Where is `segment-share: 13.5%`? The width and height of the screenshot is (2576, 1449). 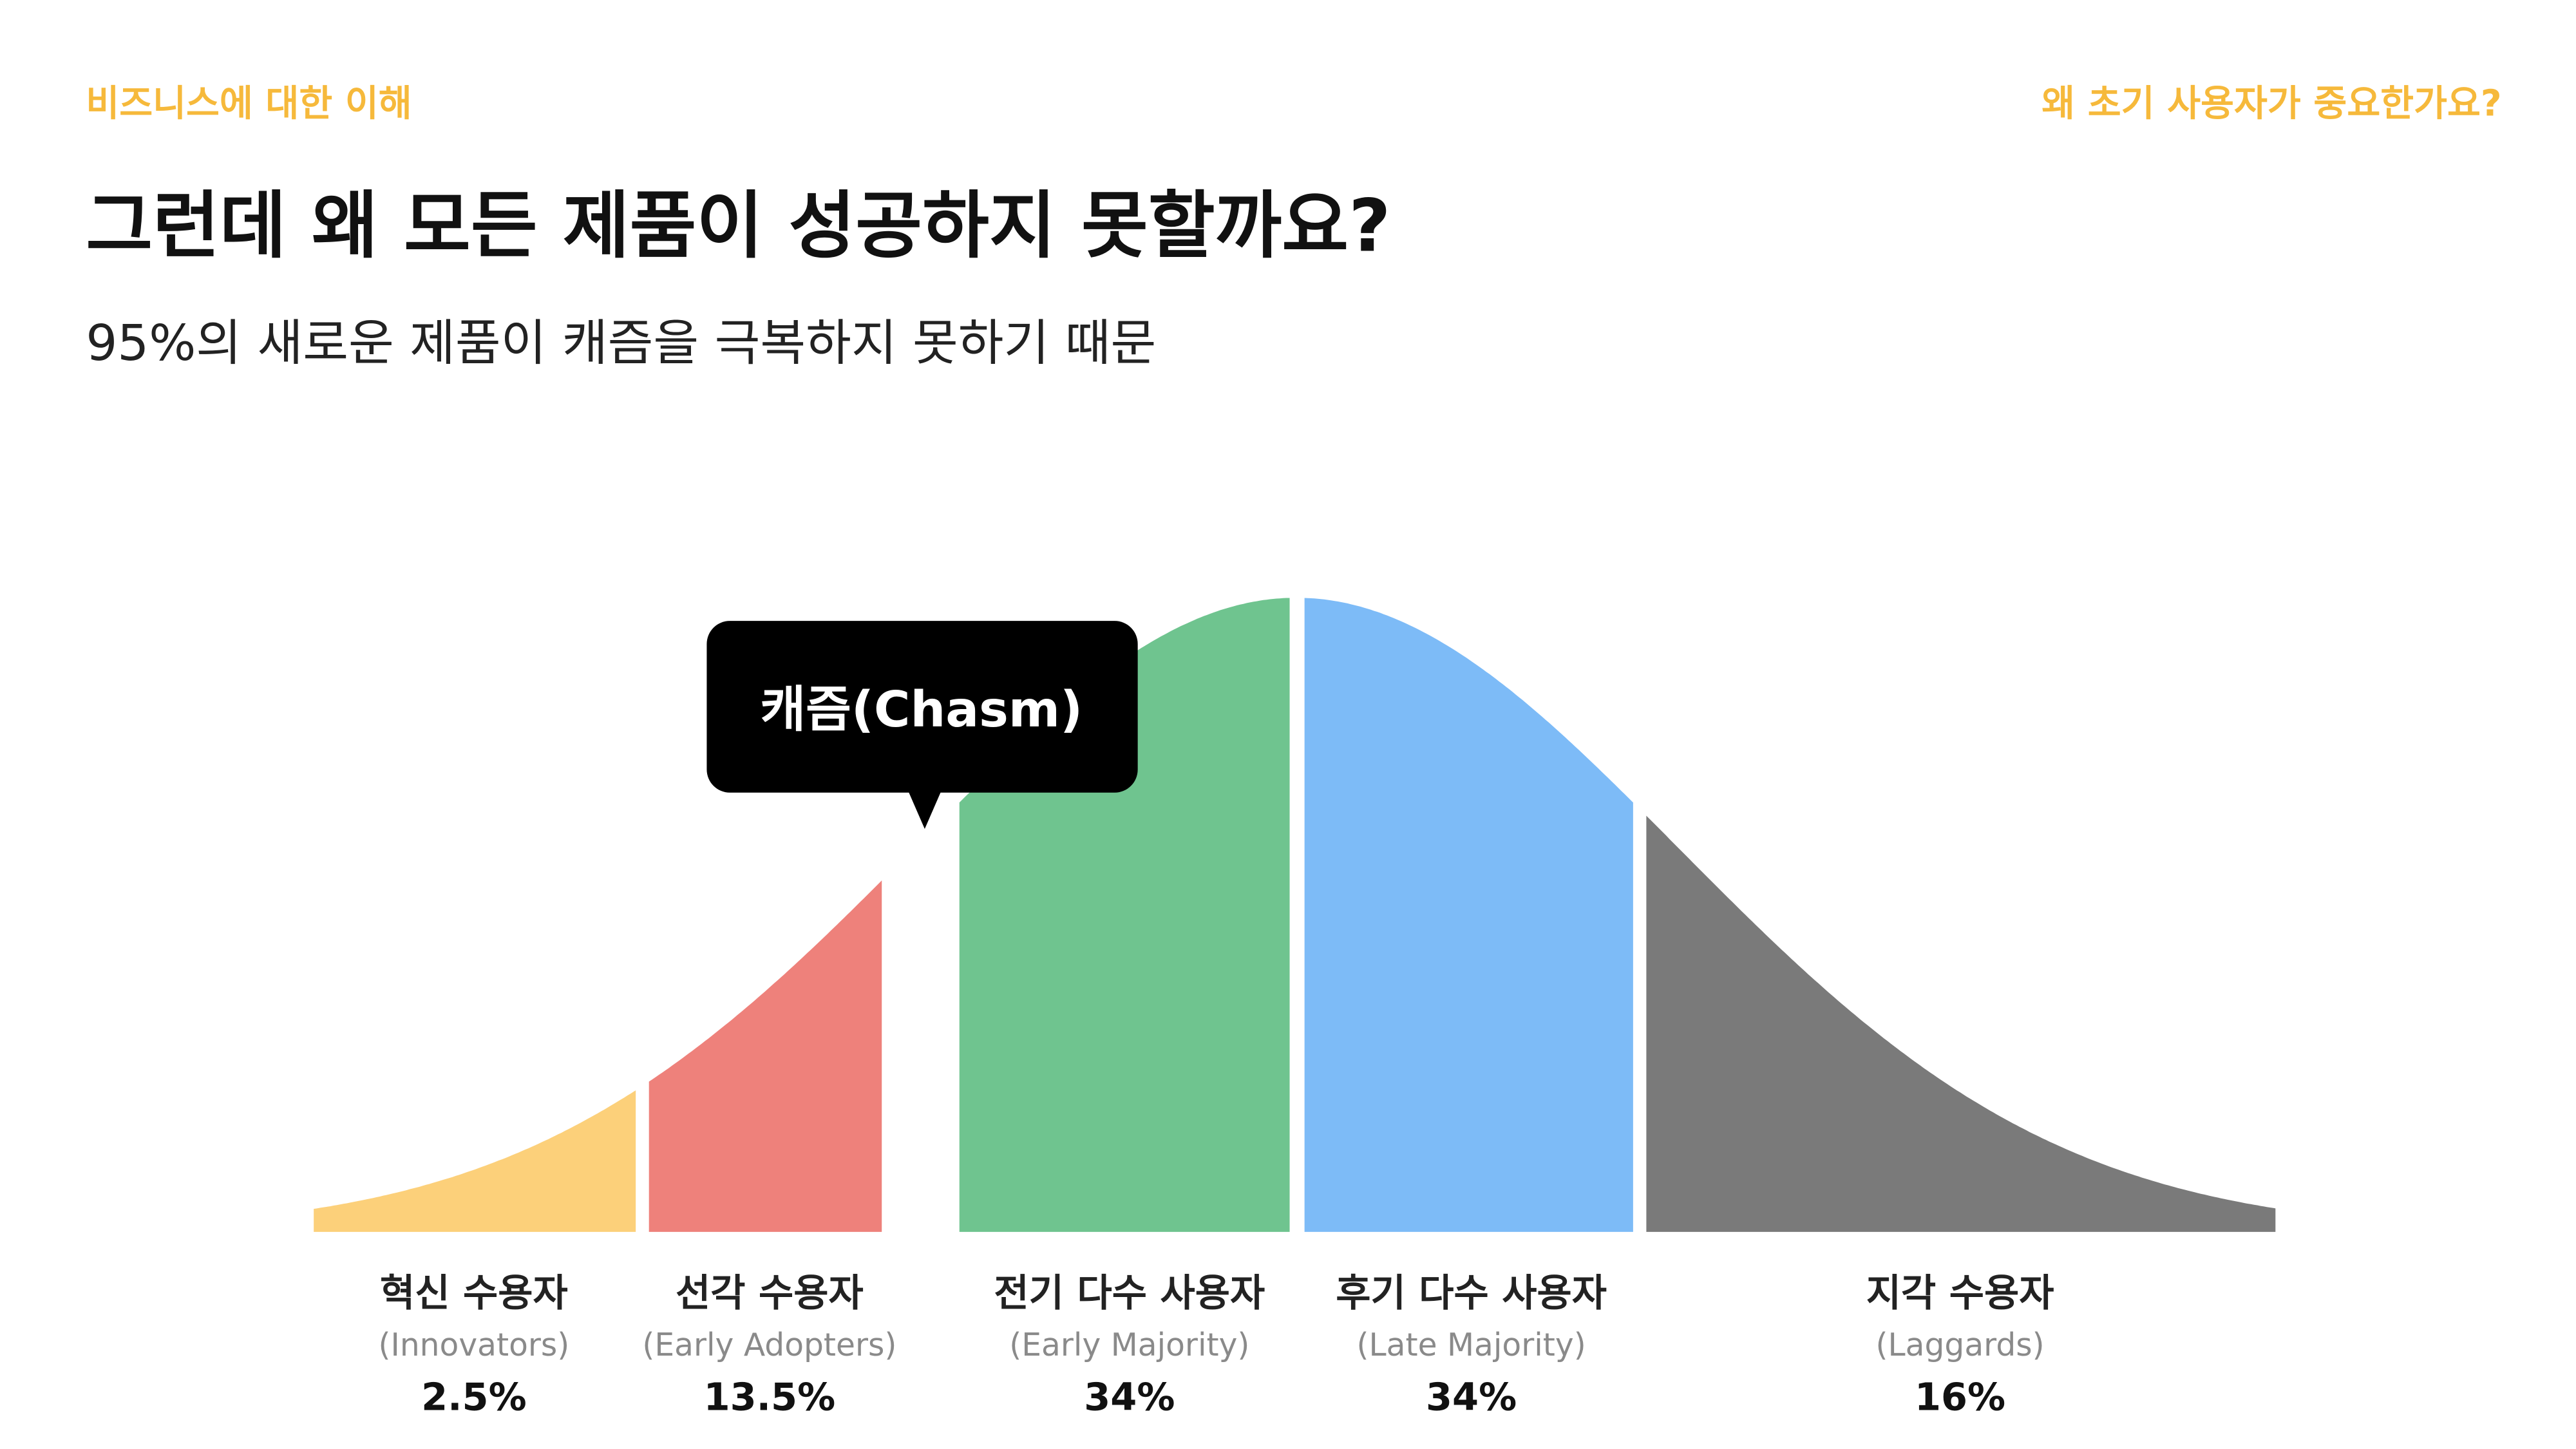 segment-share: 13.5% is located at coordinates (770, 1397).